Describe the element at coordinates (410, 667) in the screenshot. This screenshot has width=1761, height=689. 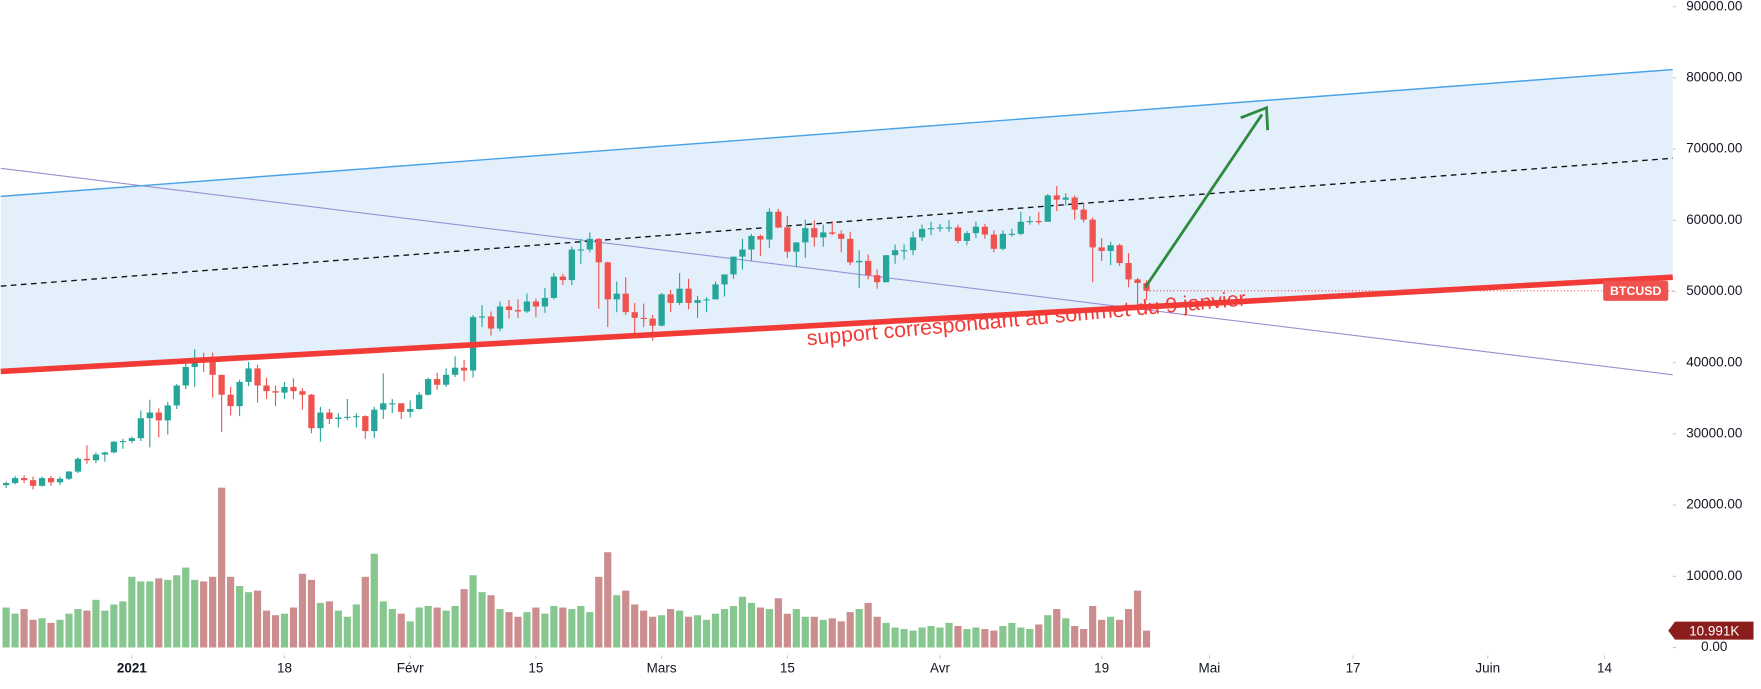
I see `x-tick-label: Févr` at that location.